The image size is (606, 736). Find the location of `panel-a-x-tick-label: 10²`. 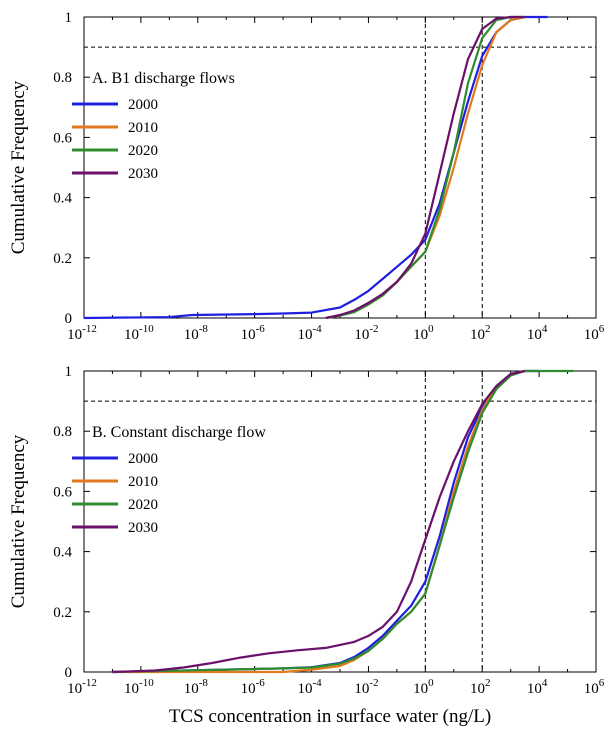

panel-a-x-tick-label: 10² is located at coordinates (480, 333).